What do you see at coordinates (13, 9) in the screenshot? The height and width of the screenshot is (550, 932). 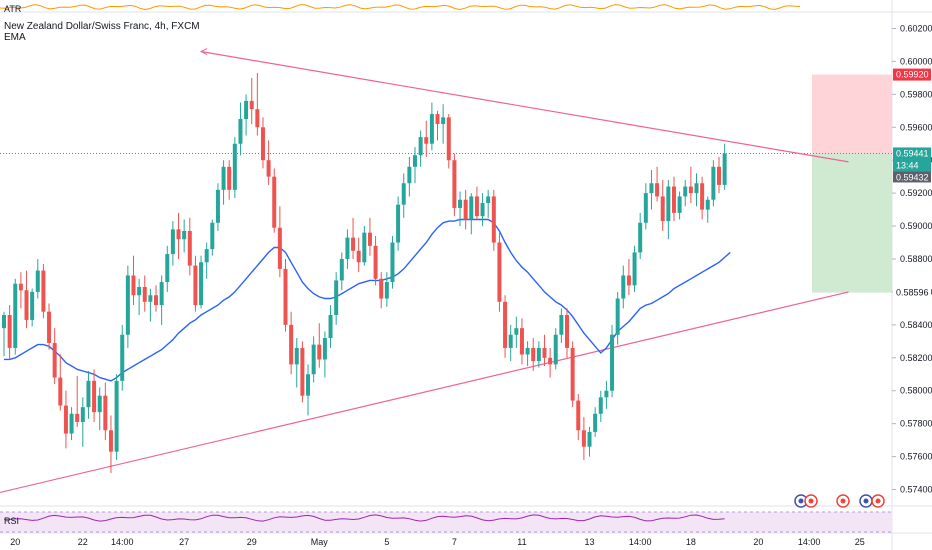 I see `atr-label: ATR` at bounding box center [13, 9].